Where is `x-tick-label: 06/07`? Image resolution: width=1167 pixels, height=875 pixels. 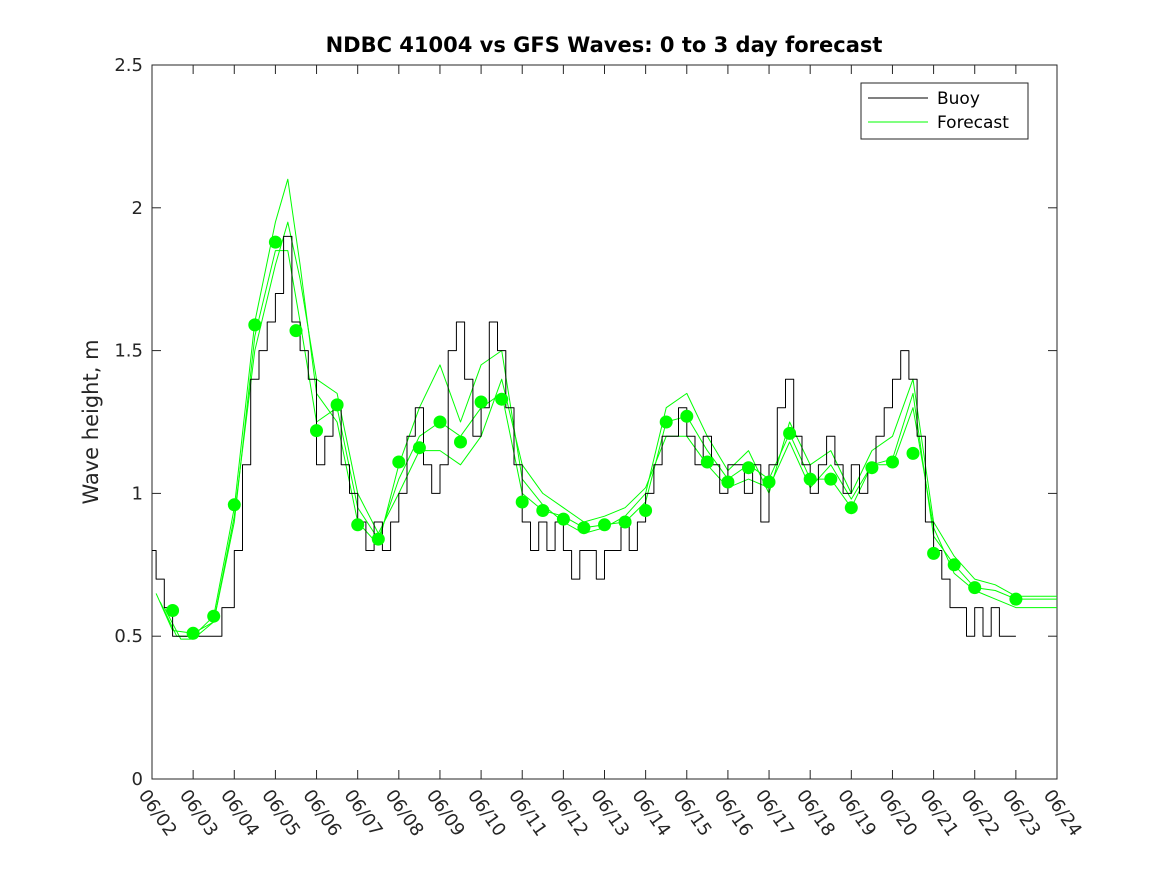 x-tick-label: 06/07 is located at coordinates (363, 813).